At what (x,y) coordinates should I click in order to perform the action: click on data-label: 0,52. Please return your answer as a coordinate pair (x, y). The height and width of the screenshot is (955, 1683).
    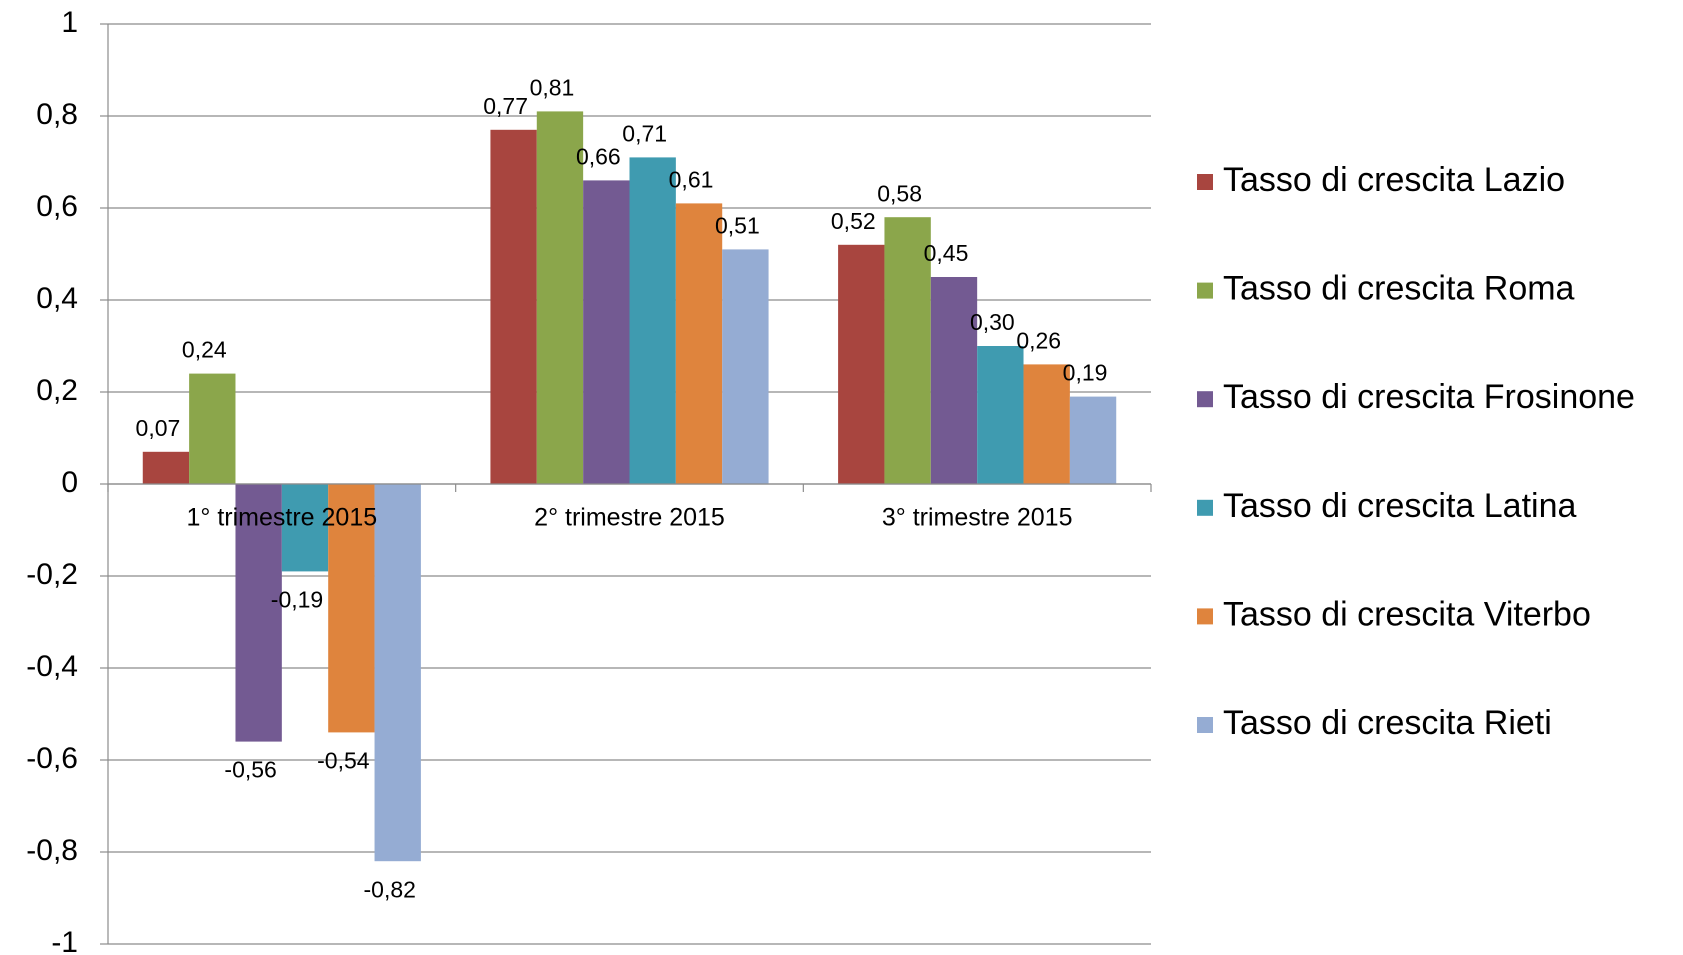
    Looking at the image, I should click on (853, 221).